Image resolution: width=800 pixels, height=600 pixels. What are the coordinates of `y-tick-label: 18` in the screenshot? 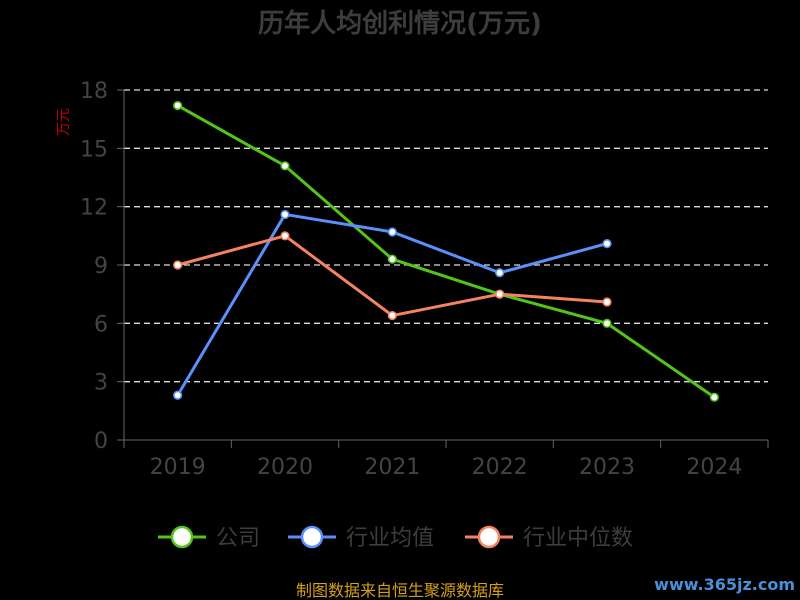 It's located at (94, 91).